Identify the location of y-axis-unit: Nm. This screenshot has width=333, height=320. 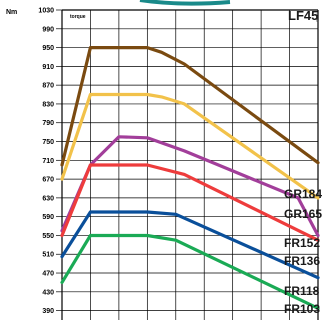
(11, 12).